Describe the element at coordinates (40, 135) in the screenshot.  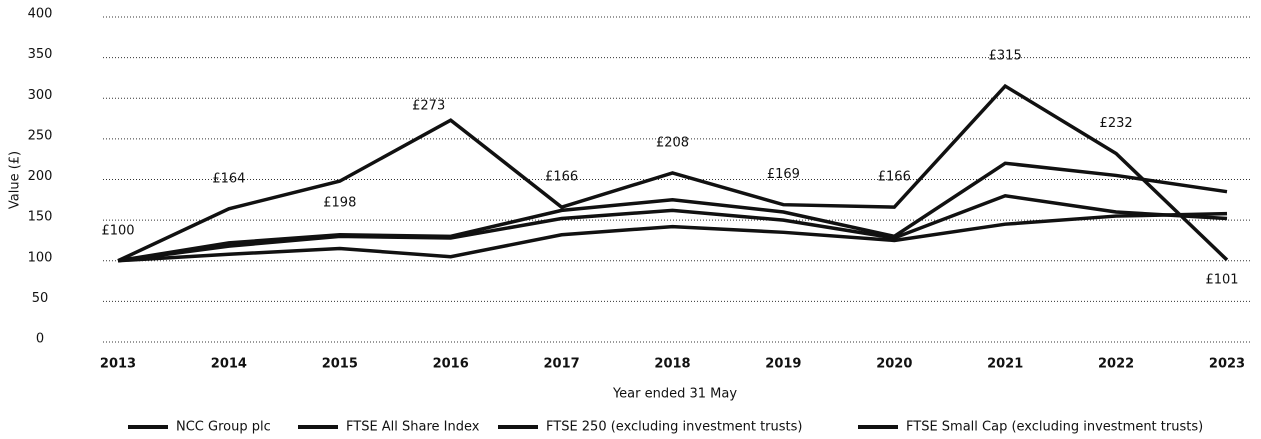
I see `y-tick-label: 250` at that location.